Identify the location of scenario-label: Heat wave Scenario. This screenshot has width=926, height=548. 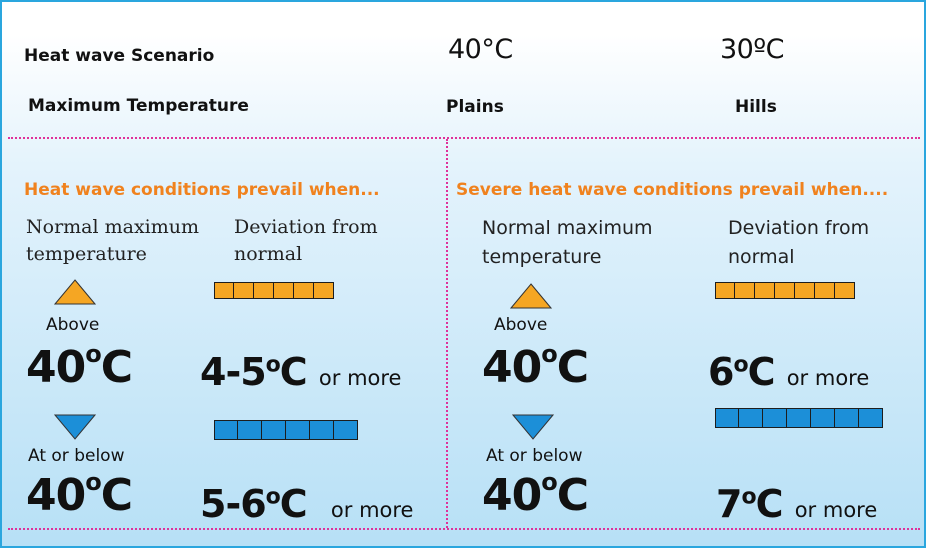
(119, 56).